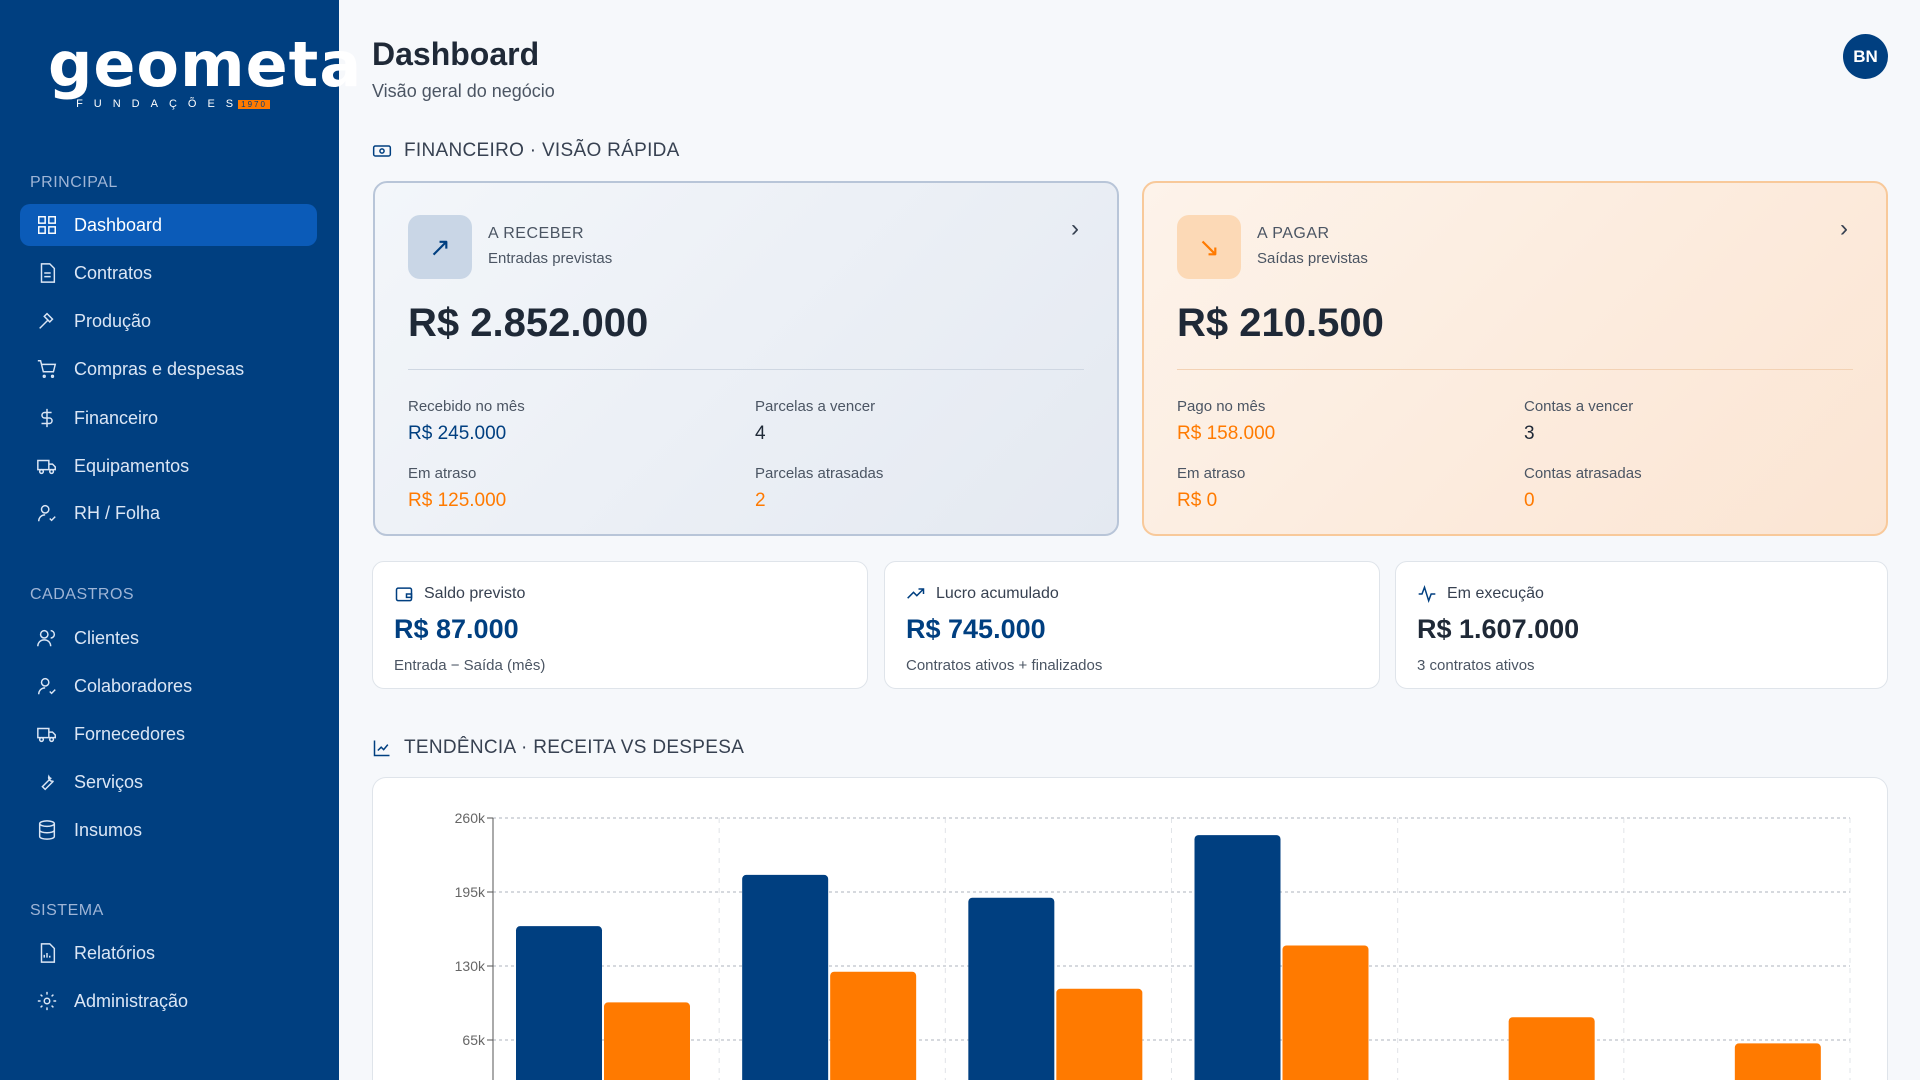 Image resolution: width=1920 pixels, height=1080 pixels. I want to click on y-tick-label: 65k, so click(474, 1040).